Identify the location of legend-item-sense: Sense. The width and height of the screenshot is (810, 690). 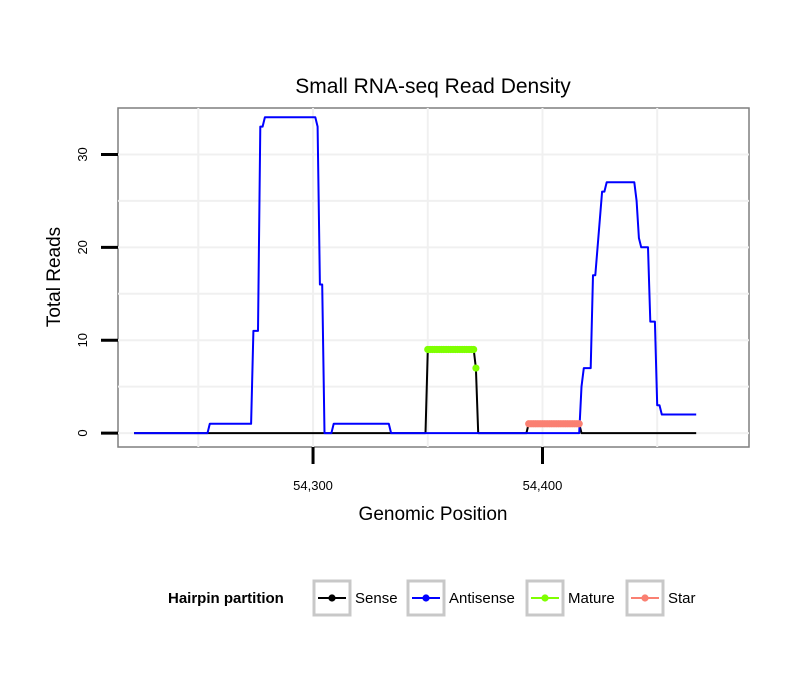
(355, 598).